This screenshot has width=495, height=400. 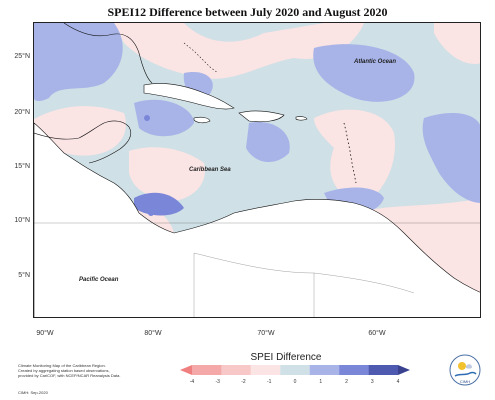 What do you see at coordinates (243, 382) in the screenshot?
I see `legend-tick-label: -2` at bounding box center [243, 382].